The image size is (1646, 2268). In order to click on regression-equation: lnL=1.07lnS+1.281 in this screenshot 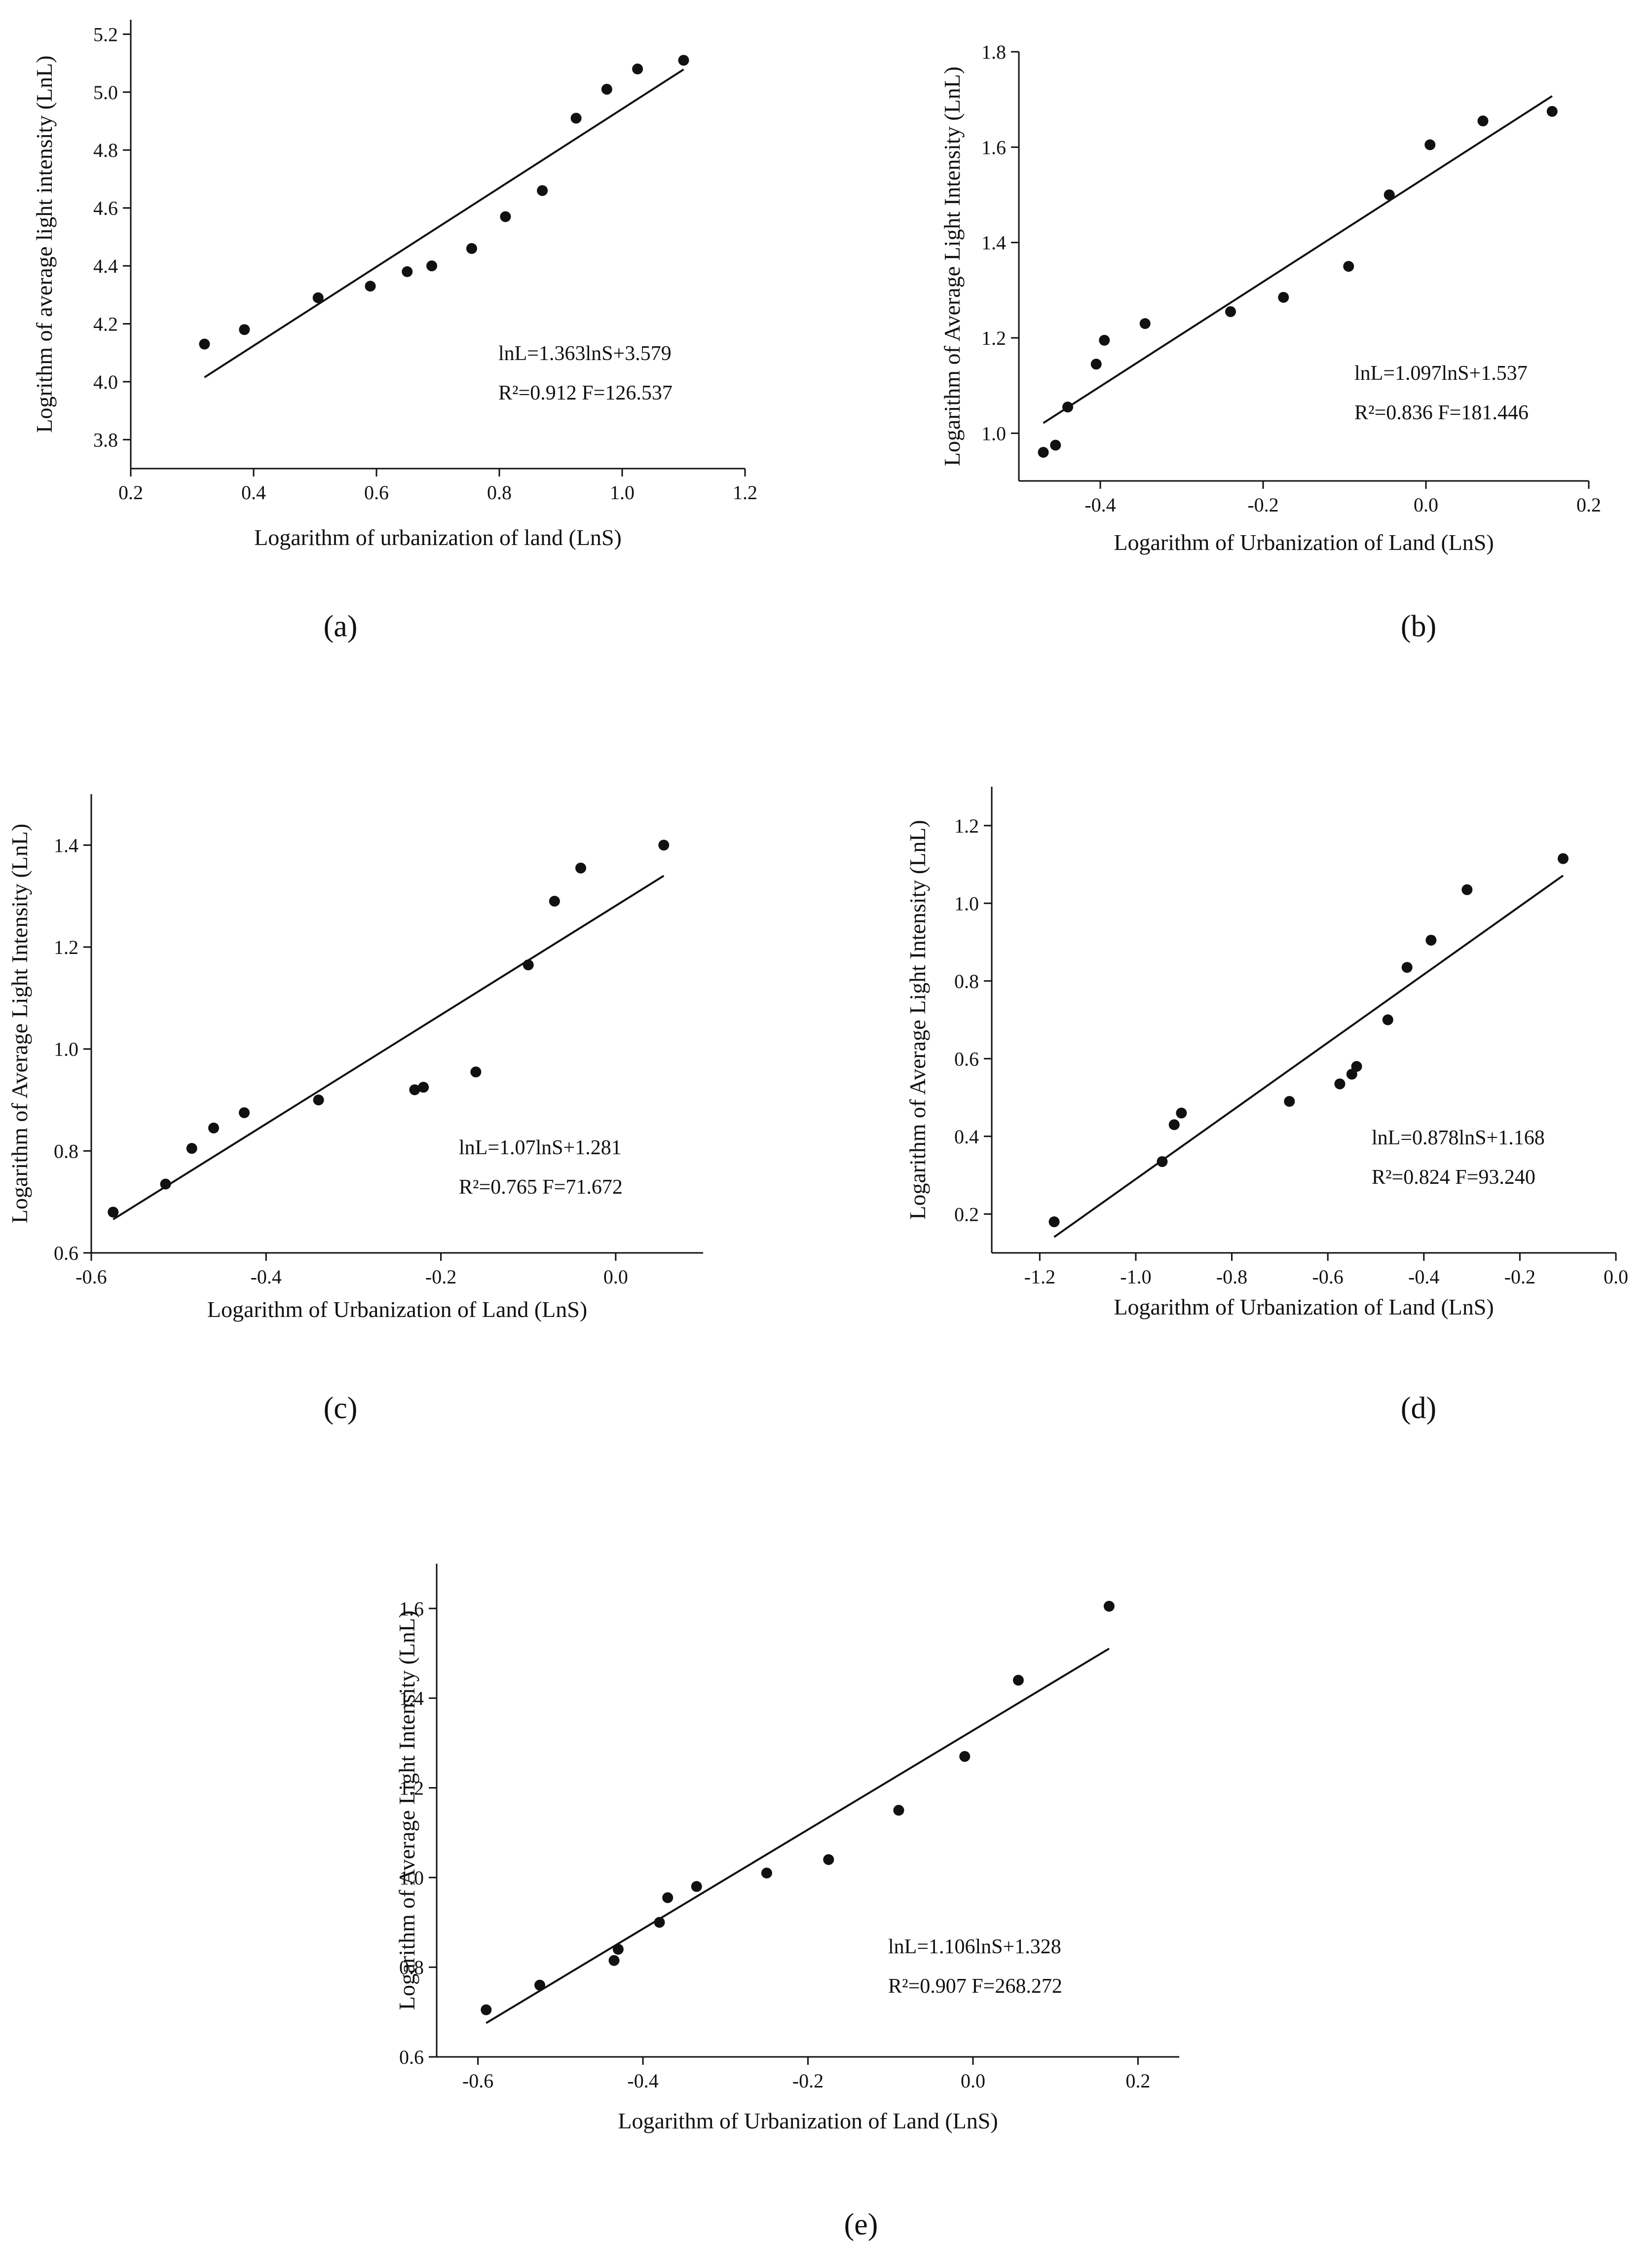, I will do `click(540, 1147)`.